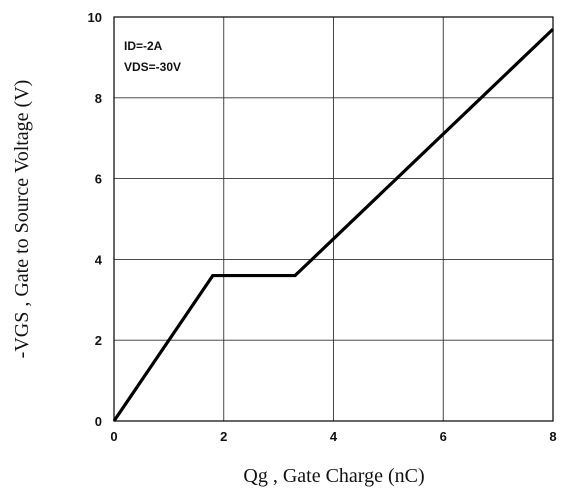 The image size is (572, 492). I want to click on x-tick-label: 4, so click(334, 436).